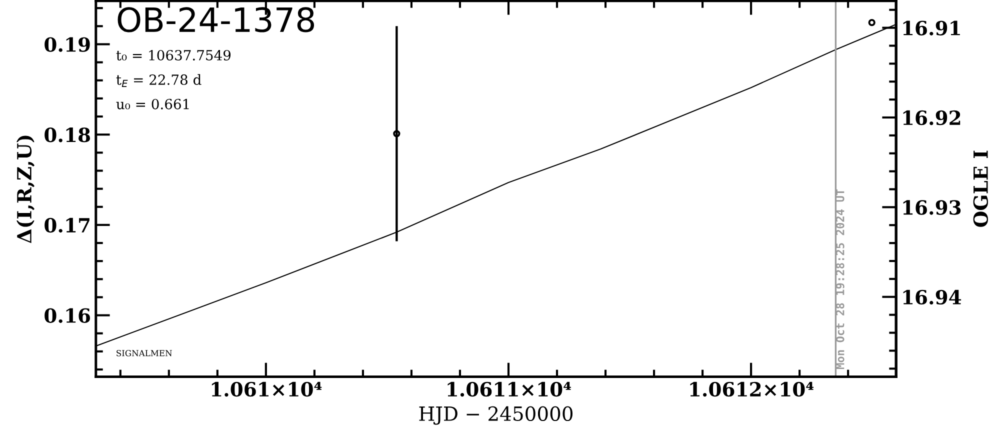 This screenshot has height=434, width=999. I want to click on annotation: SIGNALMEN, so click(144, 353).